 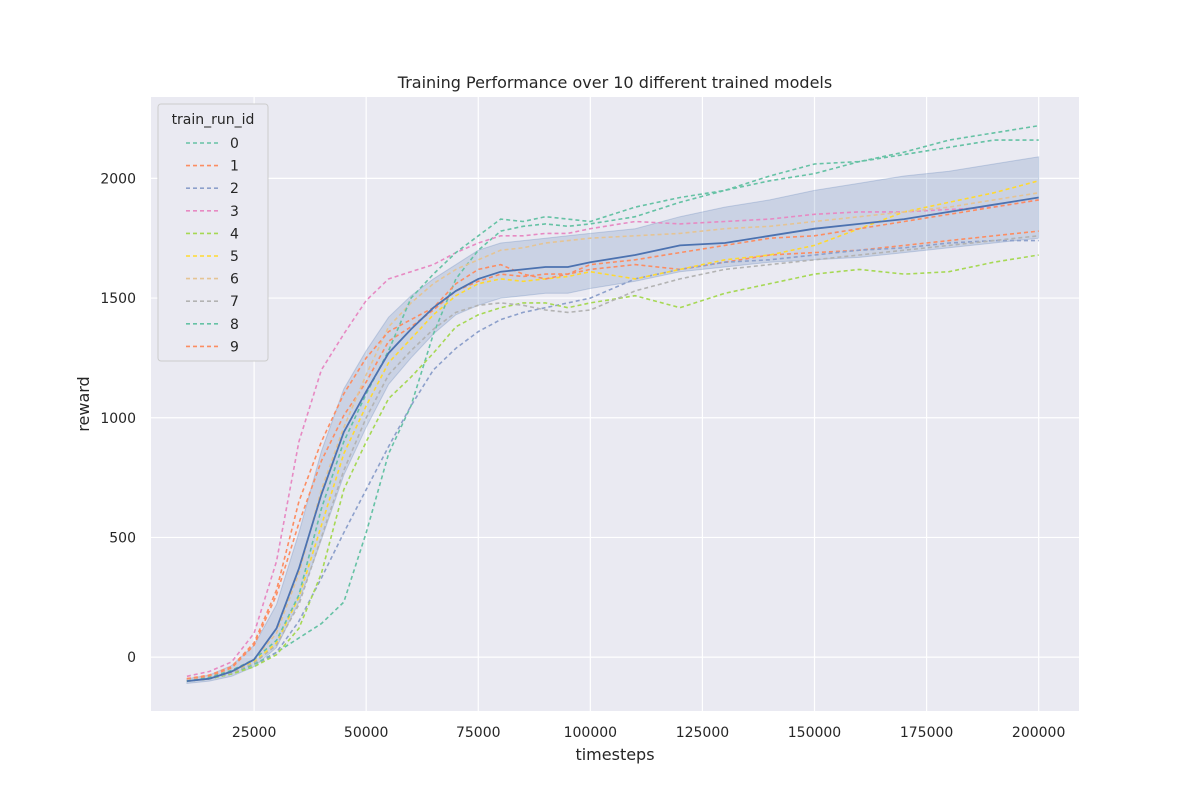 What do you see at coordinates (254, 733) in the screenshot?
I see `x-tick-label-0: 25000` at bounding box center [254, 733].